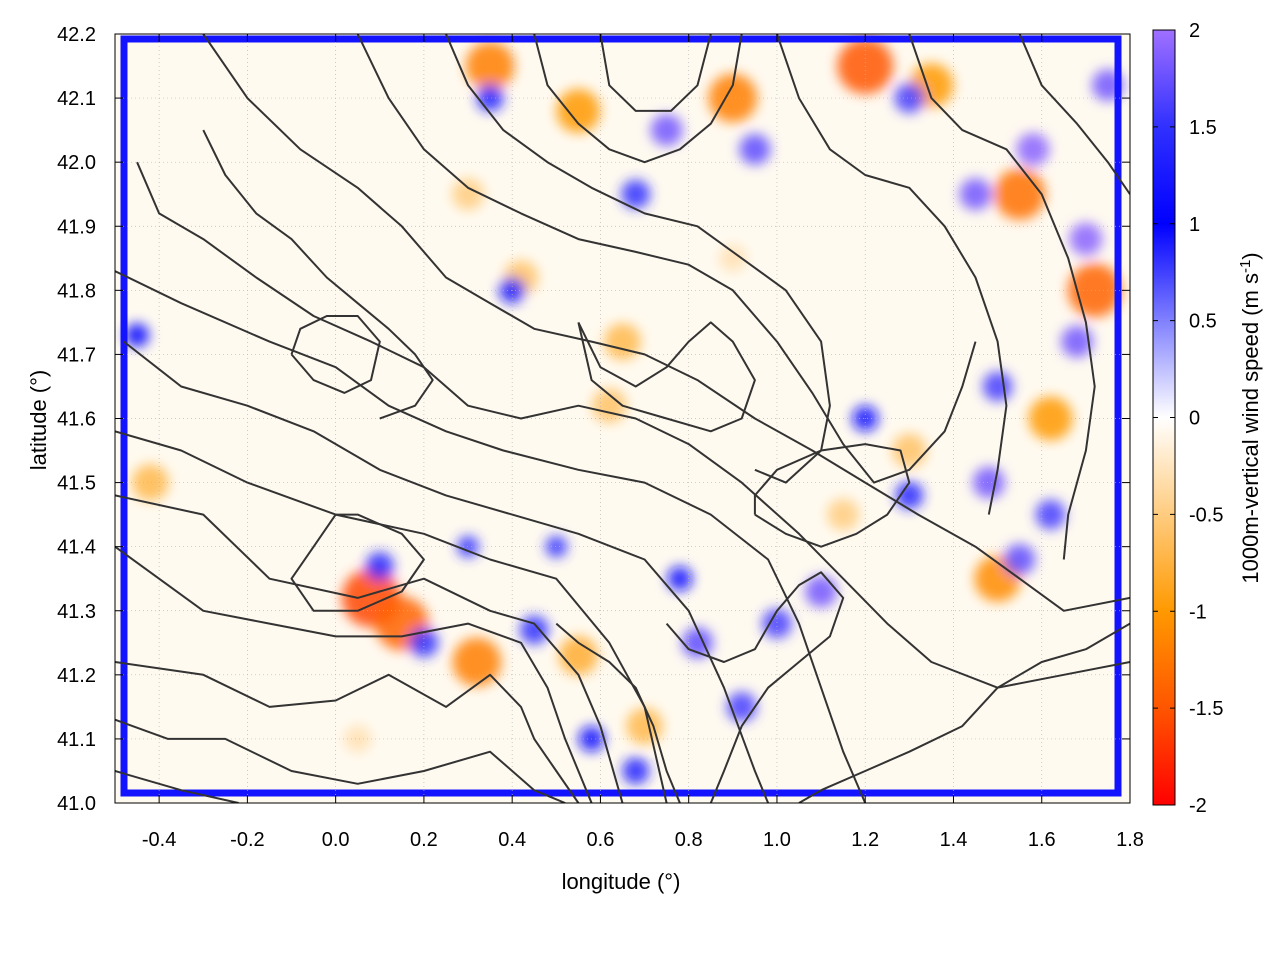 This screenshot has width=1280, height=960. I want to click on colorbar-label-end: ), so click(1250, 255).